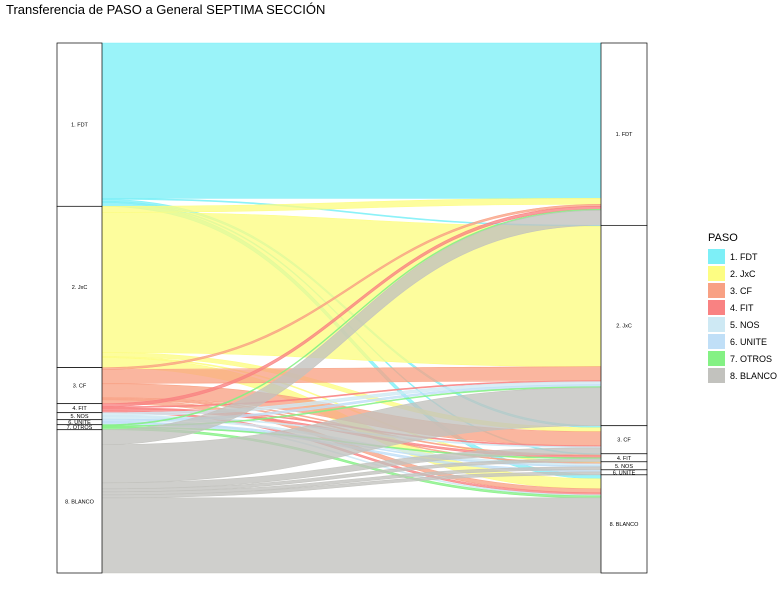 The image size is (777, 590). What do you see at coordinates (749, 341) in the screenshot?
I see `legend-label: 6. UNITE` at bounding box center [749, 341].